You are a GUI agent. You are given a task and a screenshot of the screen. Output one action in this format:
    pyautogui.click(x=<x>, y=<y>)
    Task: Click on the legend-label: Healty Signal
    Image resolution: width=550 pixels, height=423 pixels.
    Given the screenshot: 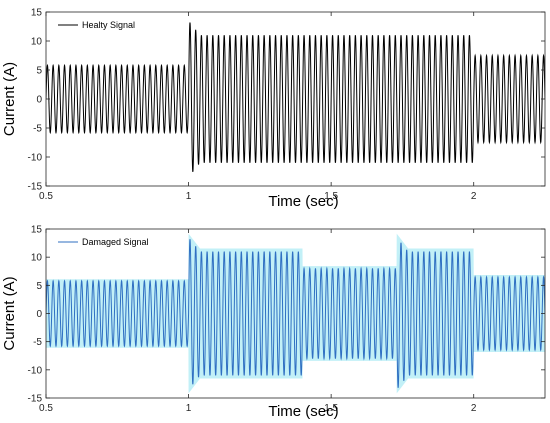 What is the action you would take?
    pyautogui.click(x=108, y=25)
    